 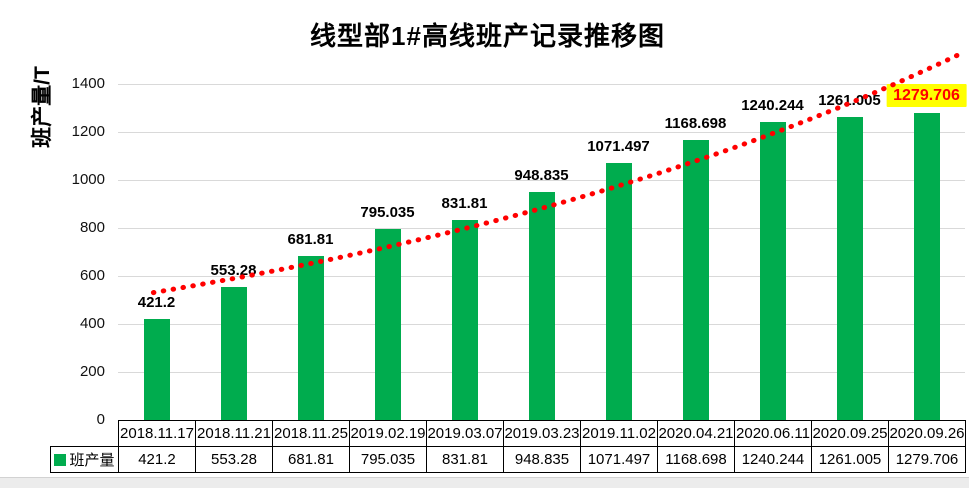 I want to click on date-header-cell: 2020.09.25, so click(x=850, y=433).